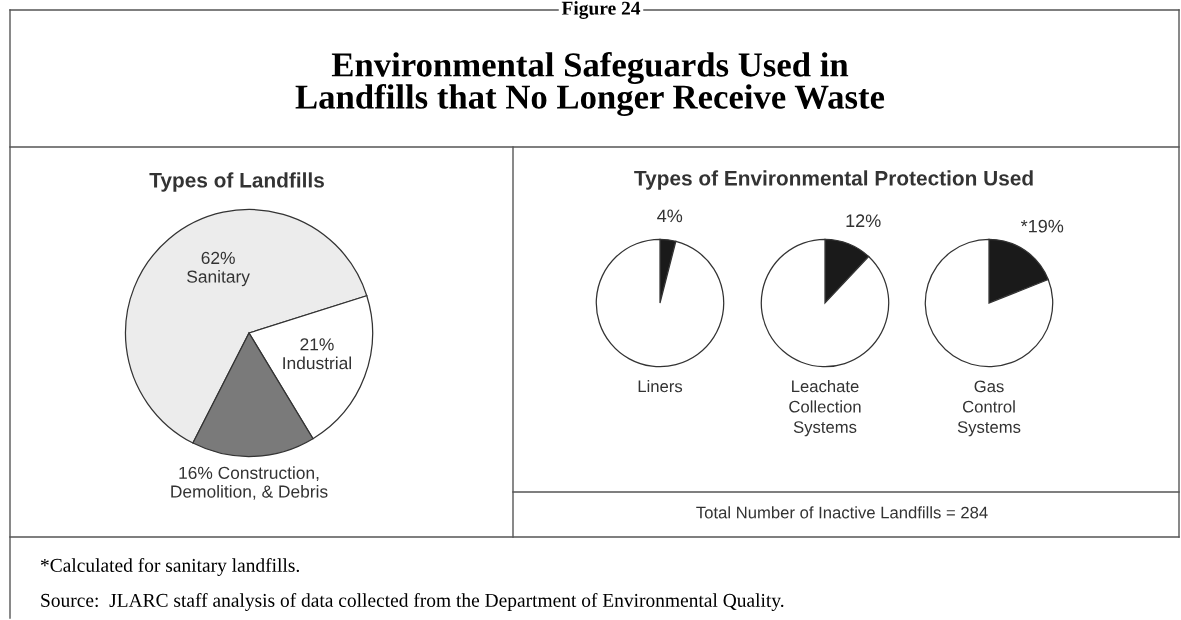 This screenshot has height=620, width=1181. Describe the element at coordinates (670, 216) in the screenshot. I see `data-label: 4%` at that location.